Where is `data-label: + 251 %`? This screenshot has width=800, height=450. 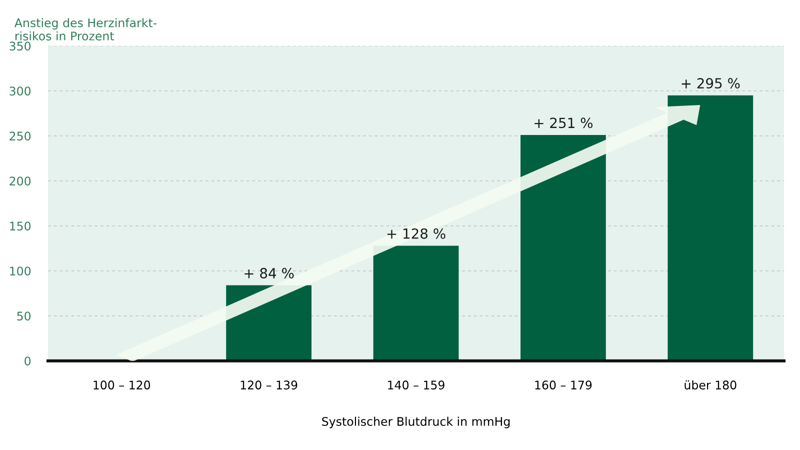
data-label: + 251 % is located at coordinates (563, 123).